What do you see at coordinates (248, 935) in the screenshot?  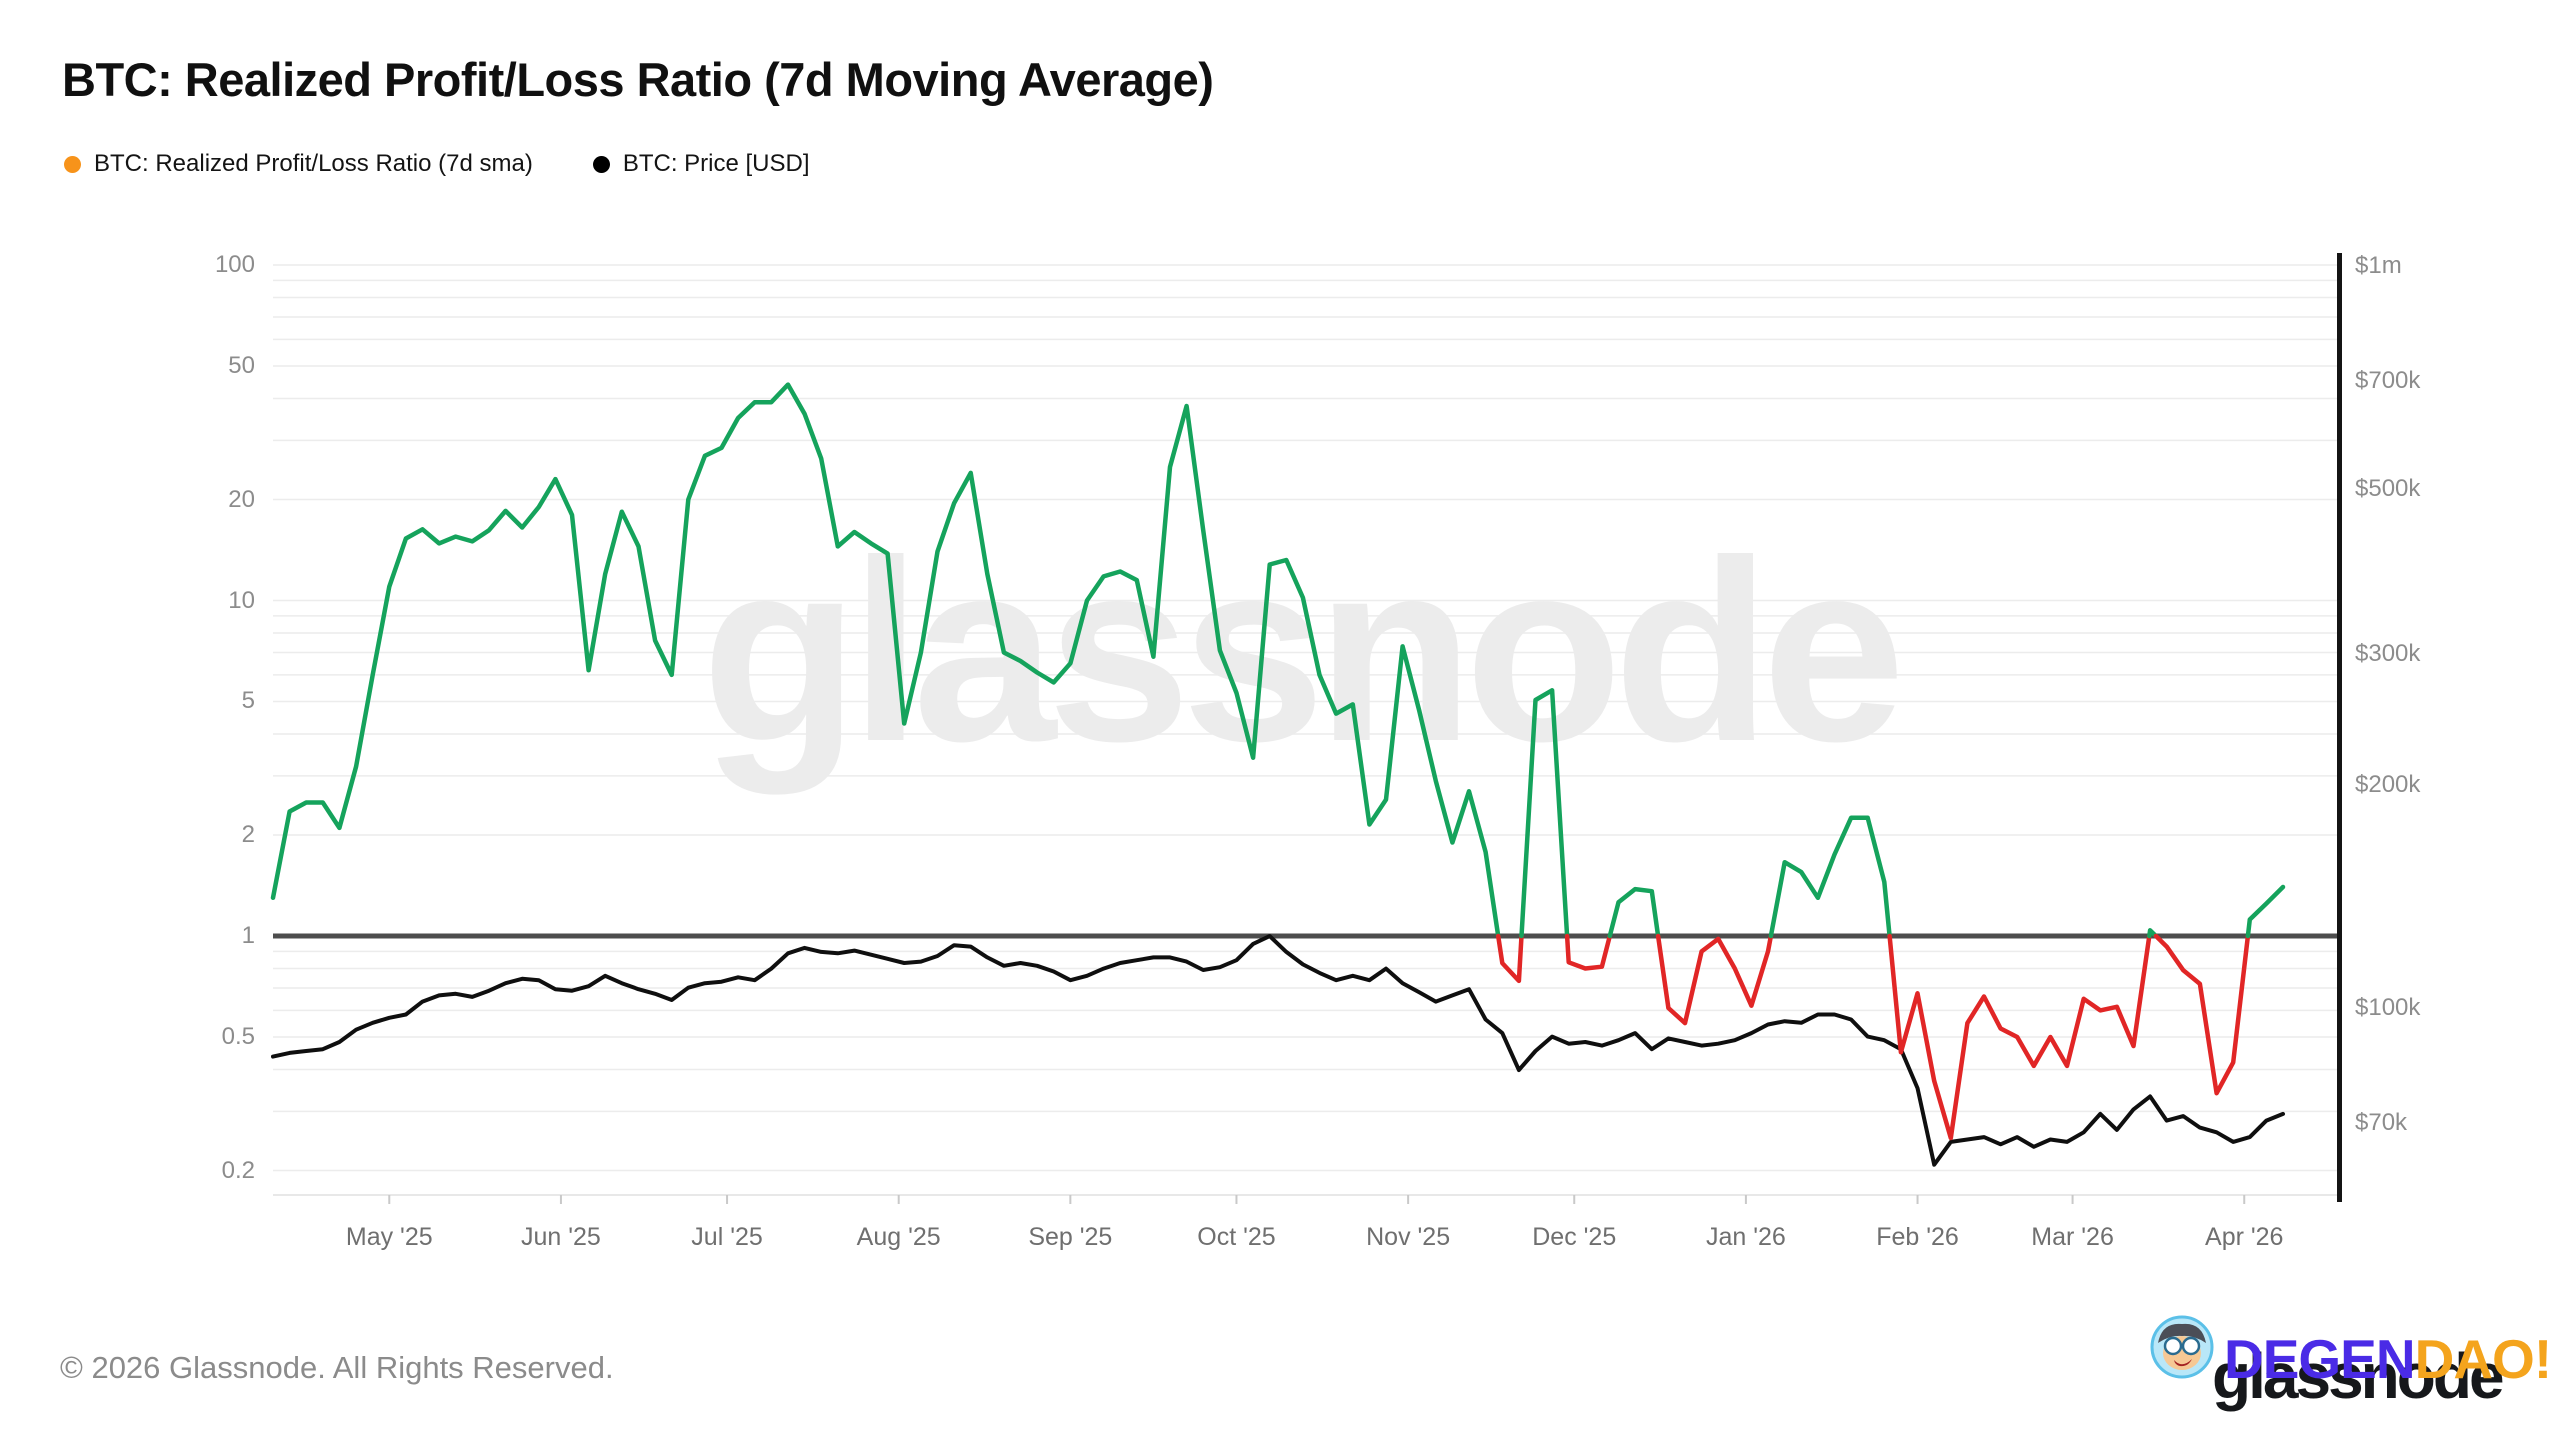 I see `left-axis-tick-label: 1` at bounding box center [248, 935].